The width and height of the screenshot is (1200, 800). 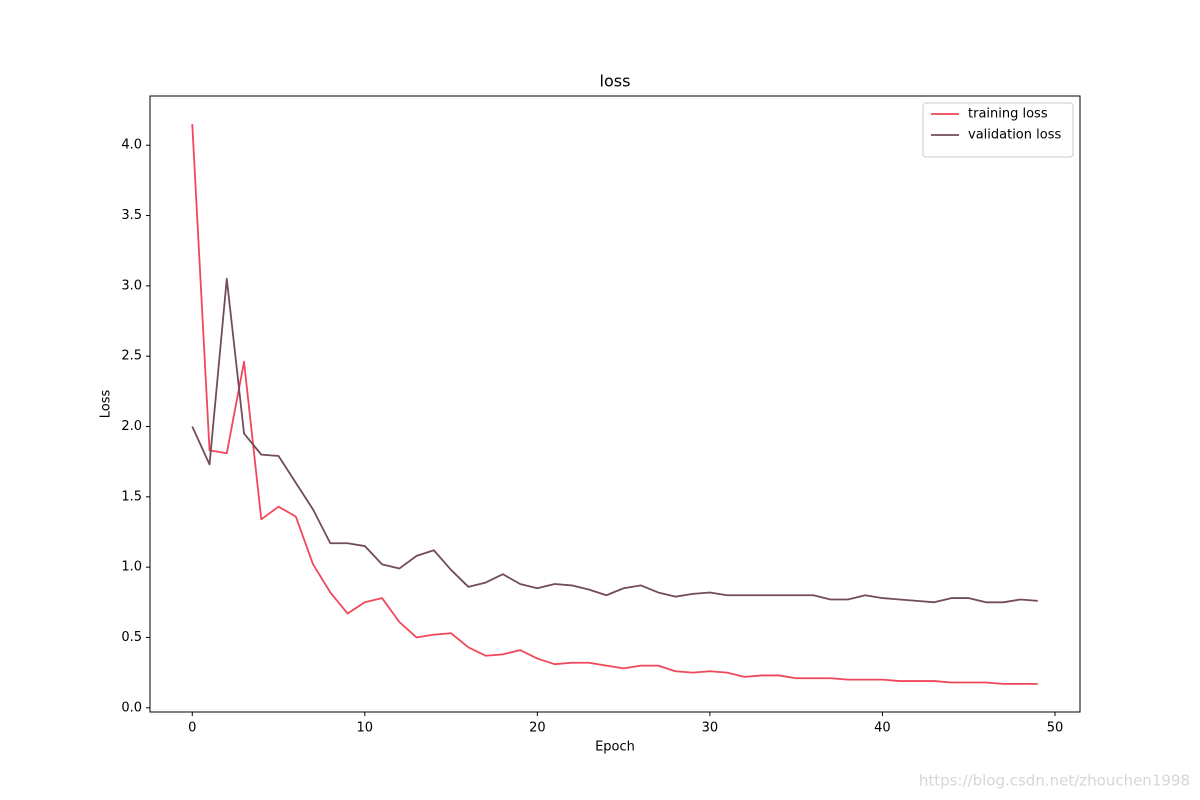 I want to click on y-tick-label: 3.0, so click(x=131, y=285).